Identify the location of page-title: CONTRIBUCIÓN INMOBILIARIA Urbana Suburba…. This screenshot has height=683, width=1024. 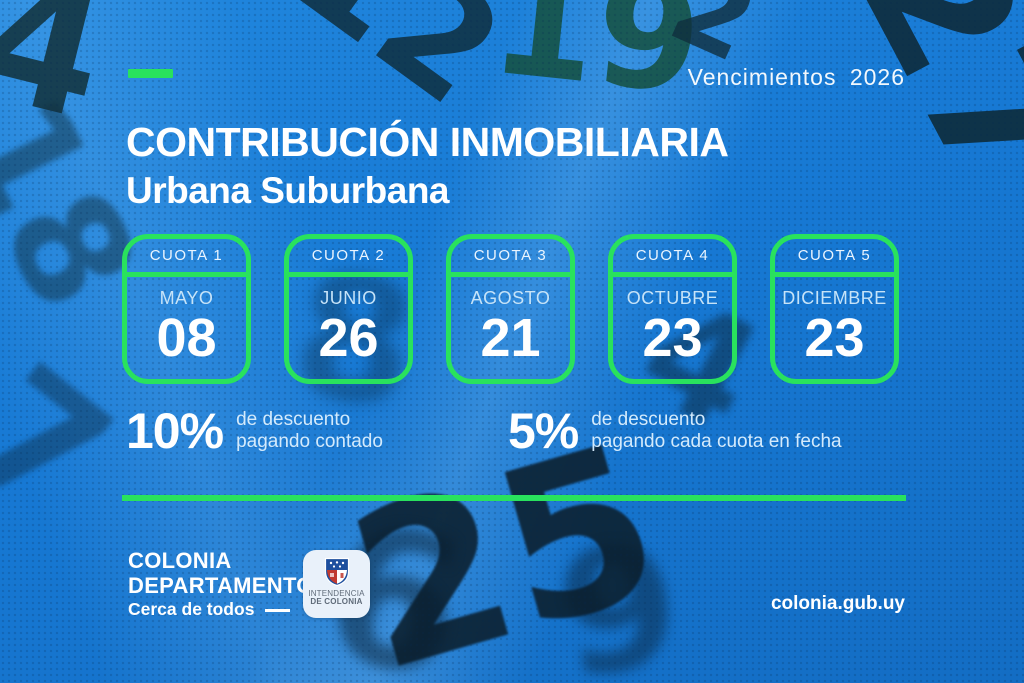
(427, 165).